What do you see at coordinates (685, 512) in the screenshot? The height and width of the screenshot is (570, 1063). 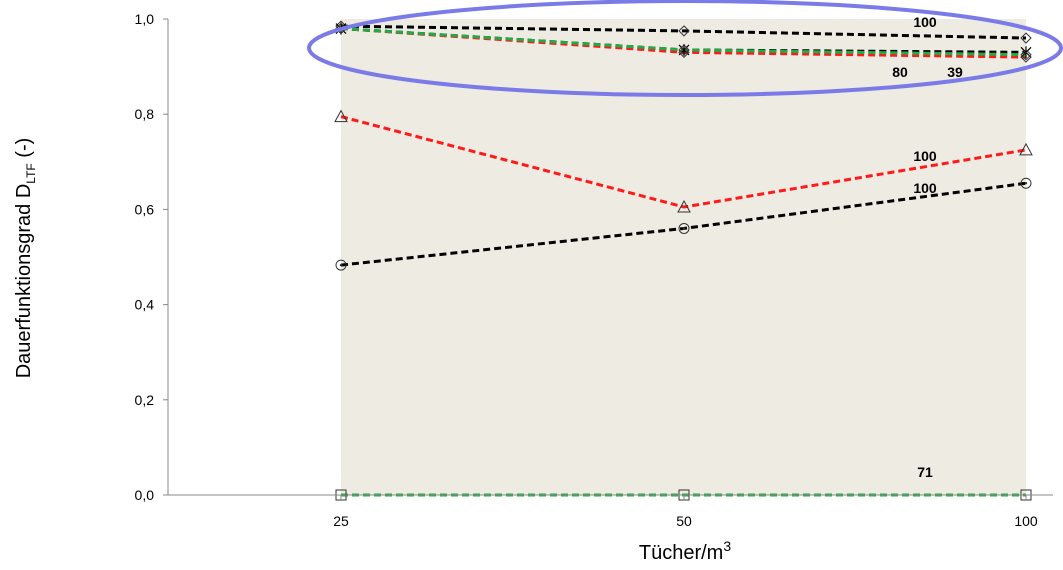 I see `x-tick-layer: 25 50 100` at bounding box center [685, 512].